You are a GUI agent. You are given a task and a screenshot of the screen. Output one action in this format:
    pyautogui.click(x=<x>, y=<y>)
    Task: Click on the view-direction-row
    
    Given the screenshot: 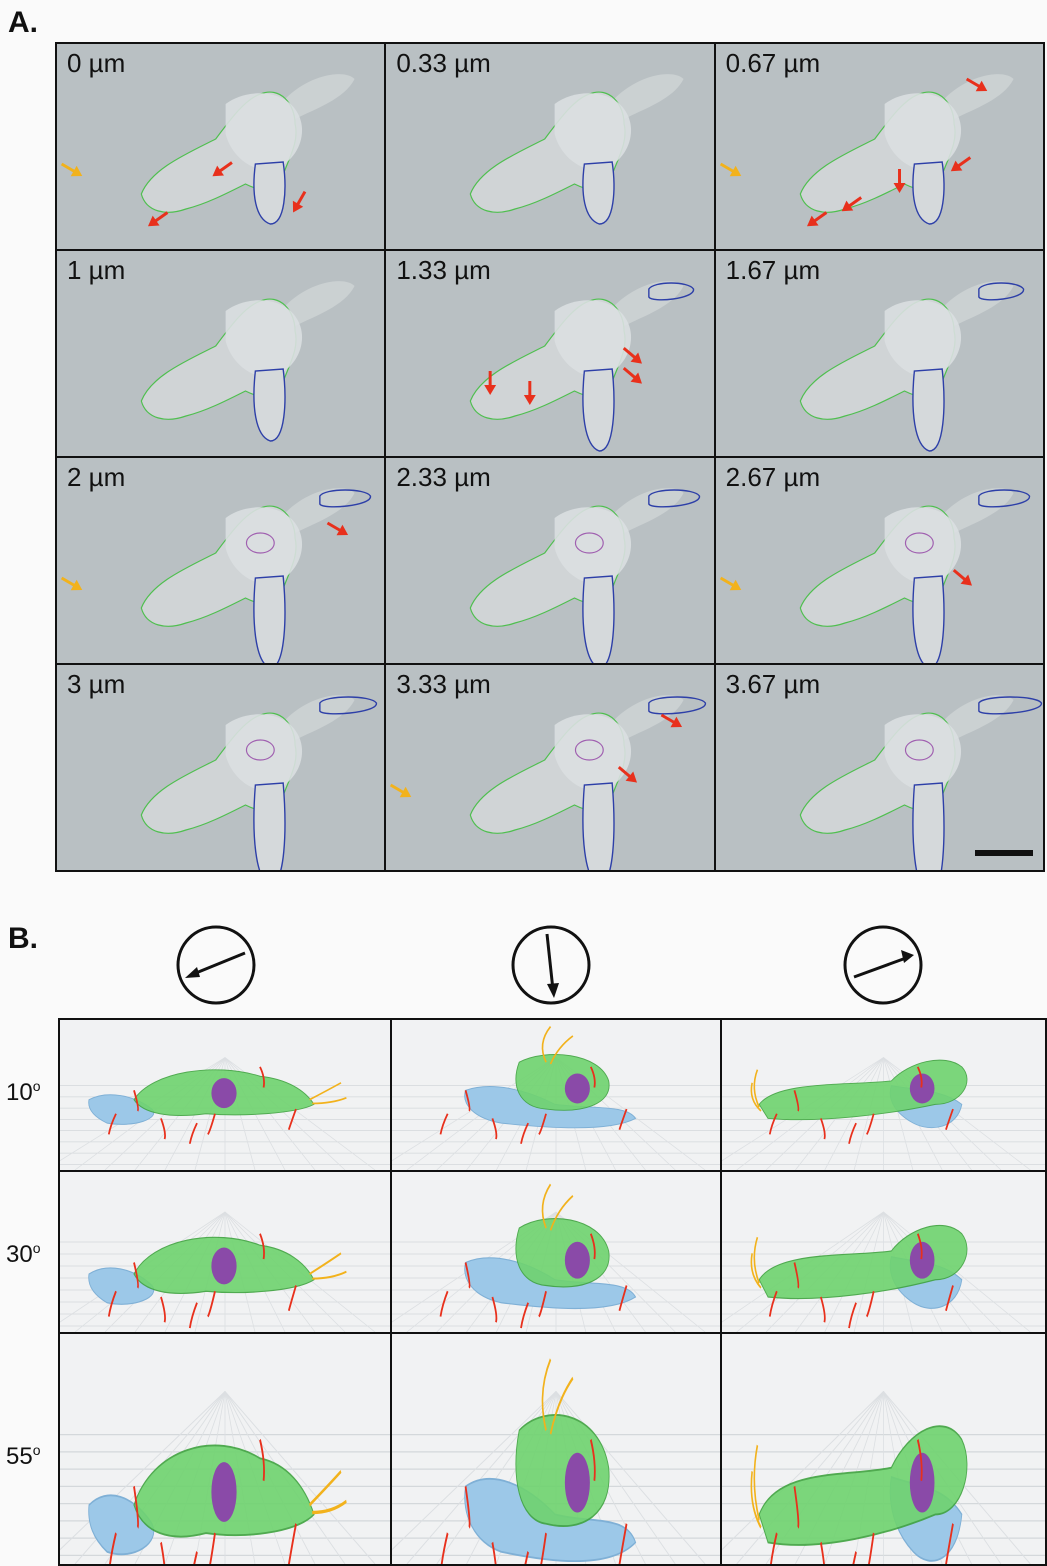 What is the action you would take?
    pyautogui.click(x=550, y=965)
    